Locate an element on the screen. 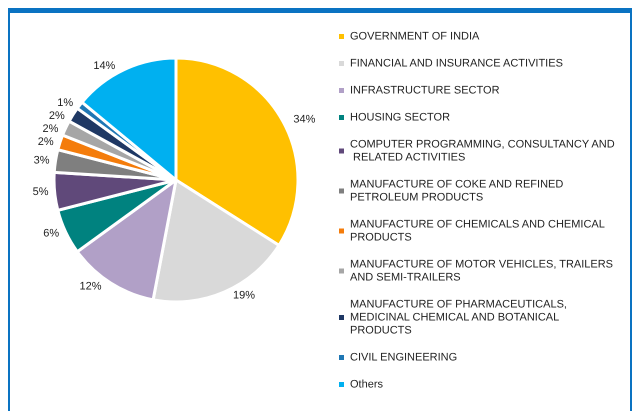  legend-label: MANUFACTURE OF COKE AND REFINED PETROLEUM PRODUCTS is located at coordinates (458, 191).